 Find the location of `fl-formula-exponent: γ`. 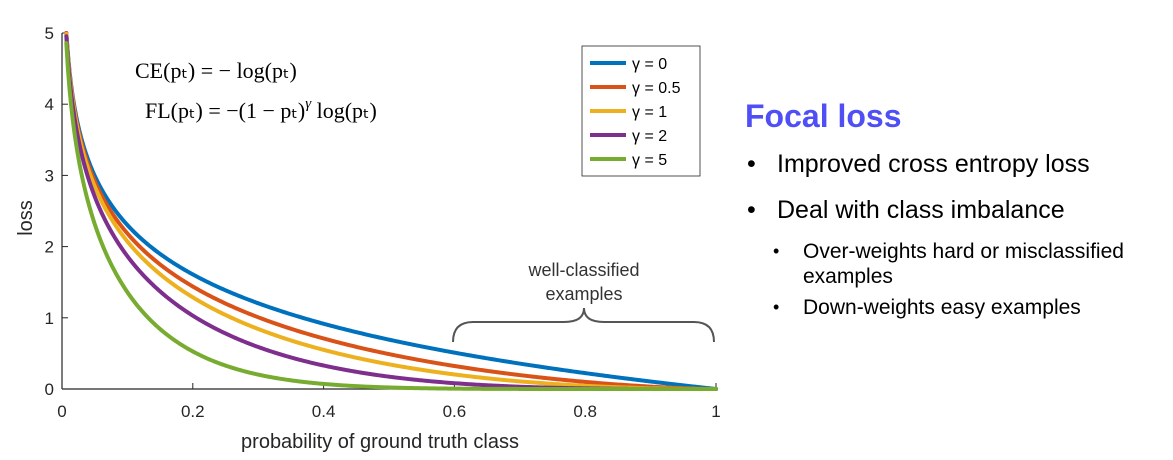

fl-formula-exponent: γ is located at coordinates (308, 104).